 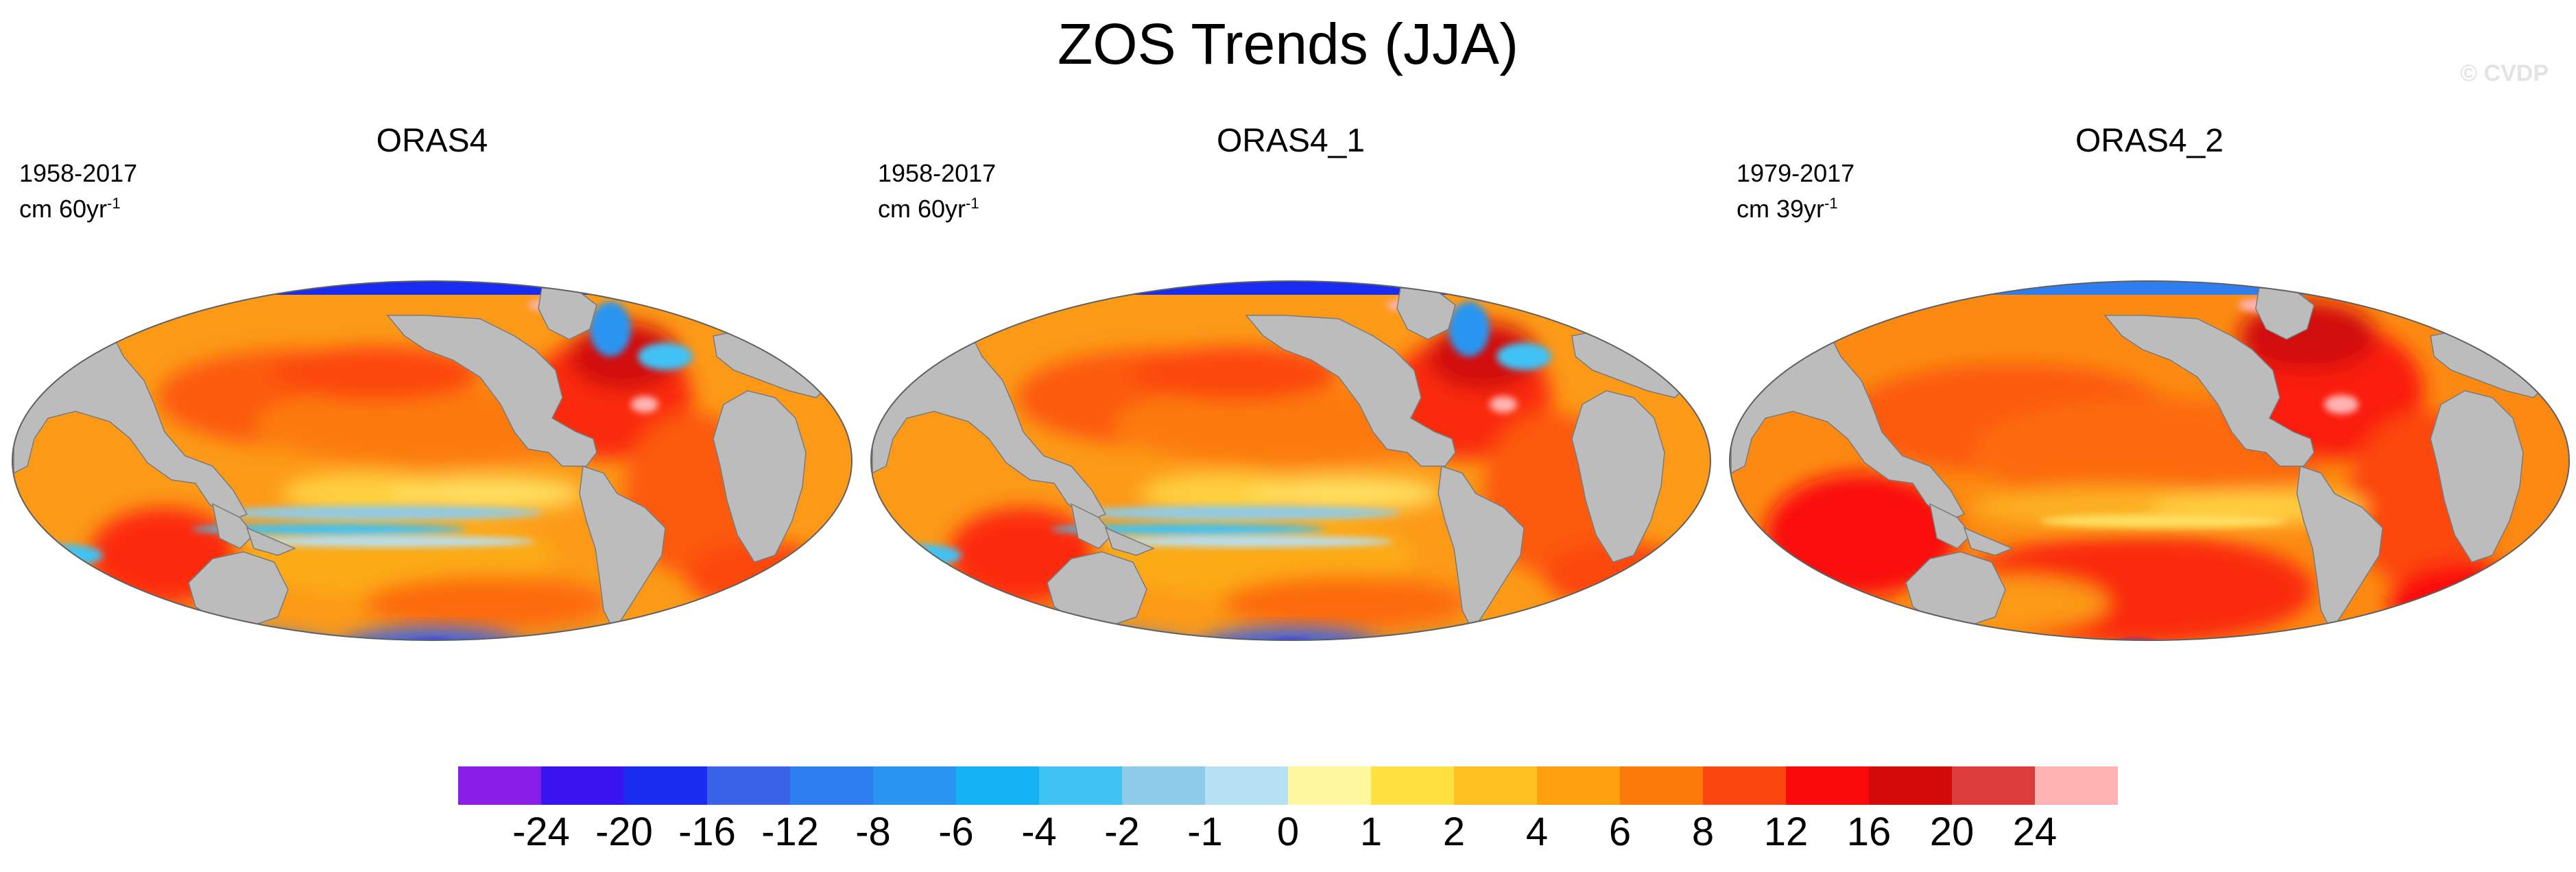 I want to click on colorbar-tick-label: -1, so click(x=1205, y=832).